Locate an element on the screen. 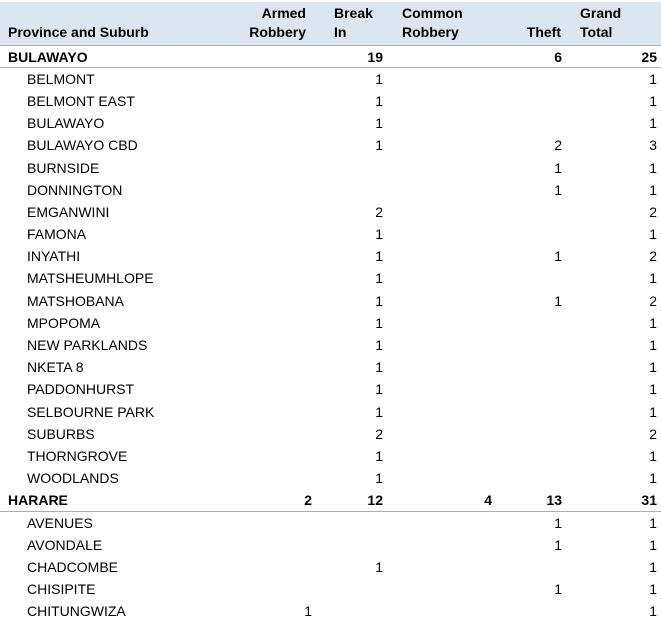  cell-province-and-suburb: CHITUNGWIZA is located at coordinates (76, 611).